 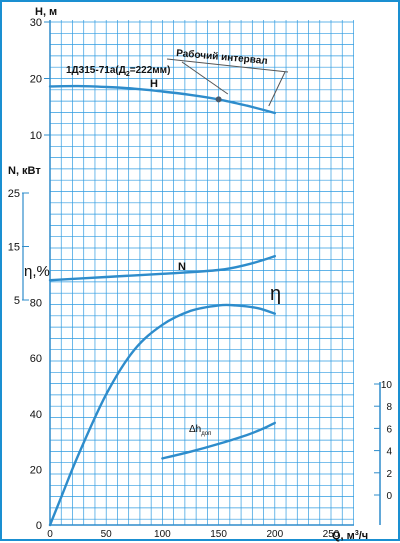 What do you see at coordinates (46, 12) in the screenshot?
I see `h-axis-label: H, м` at bounding box center [46, 12].